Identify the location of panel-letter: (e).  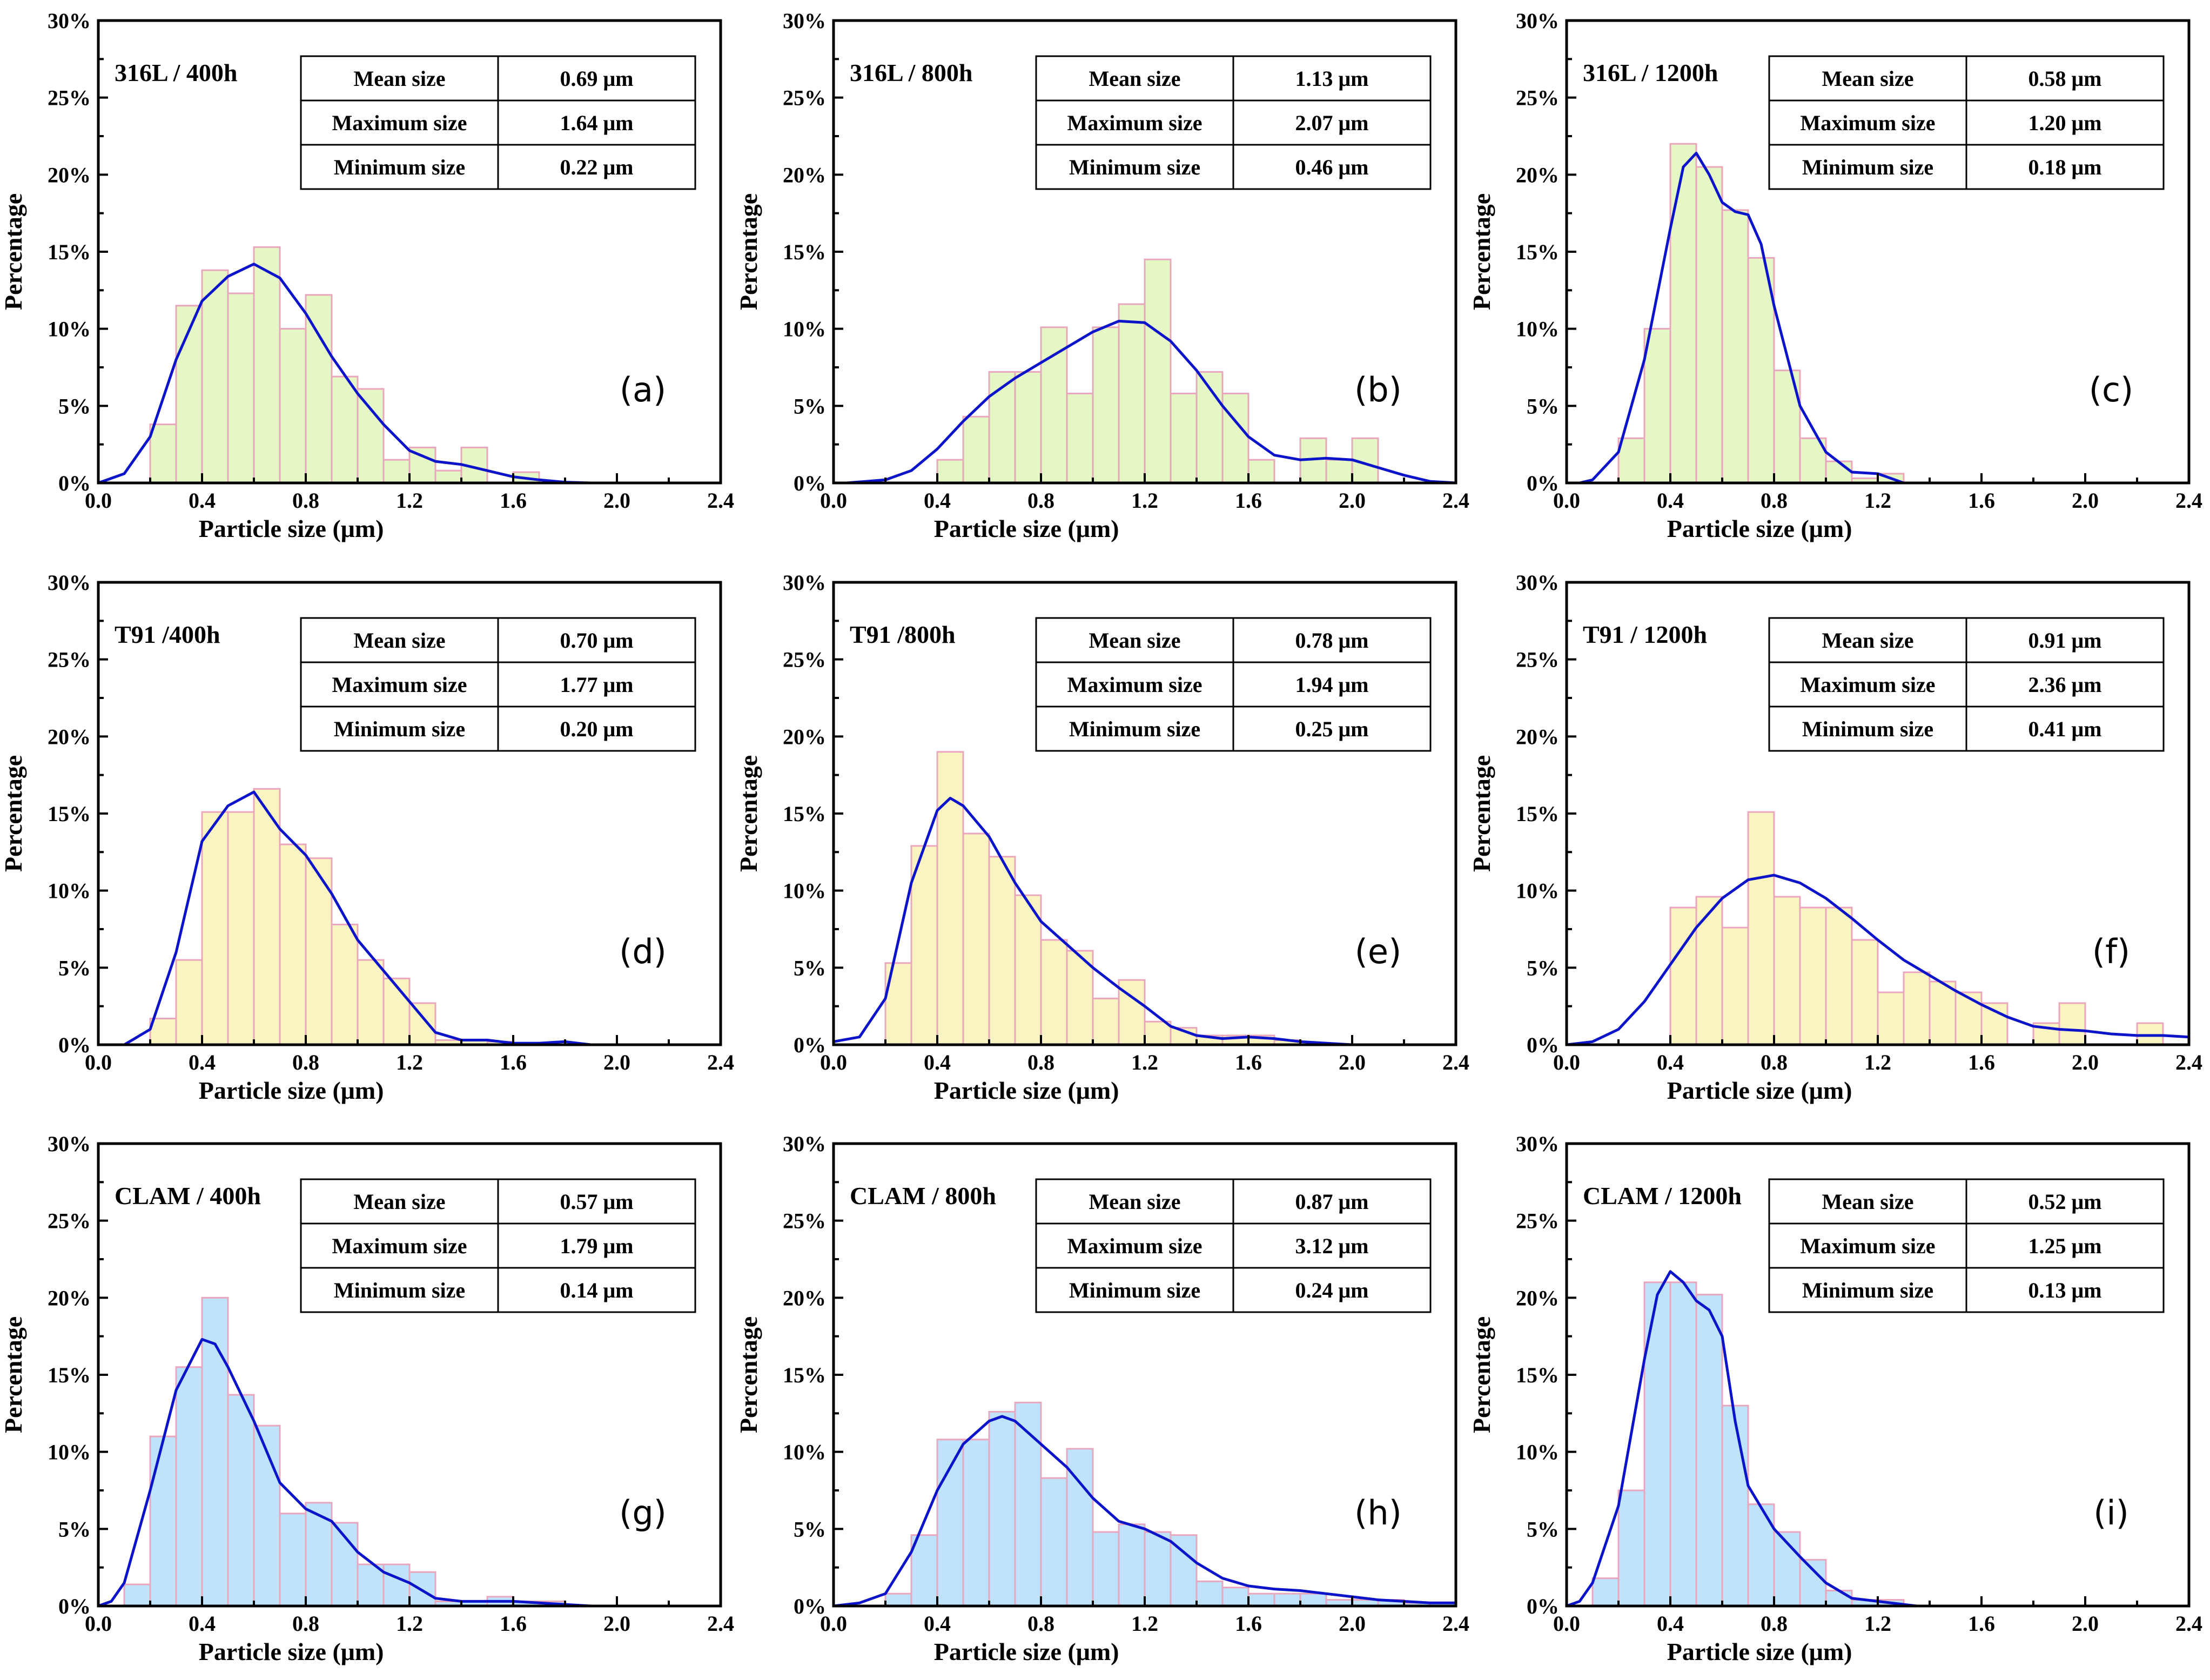
(1378, 952).